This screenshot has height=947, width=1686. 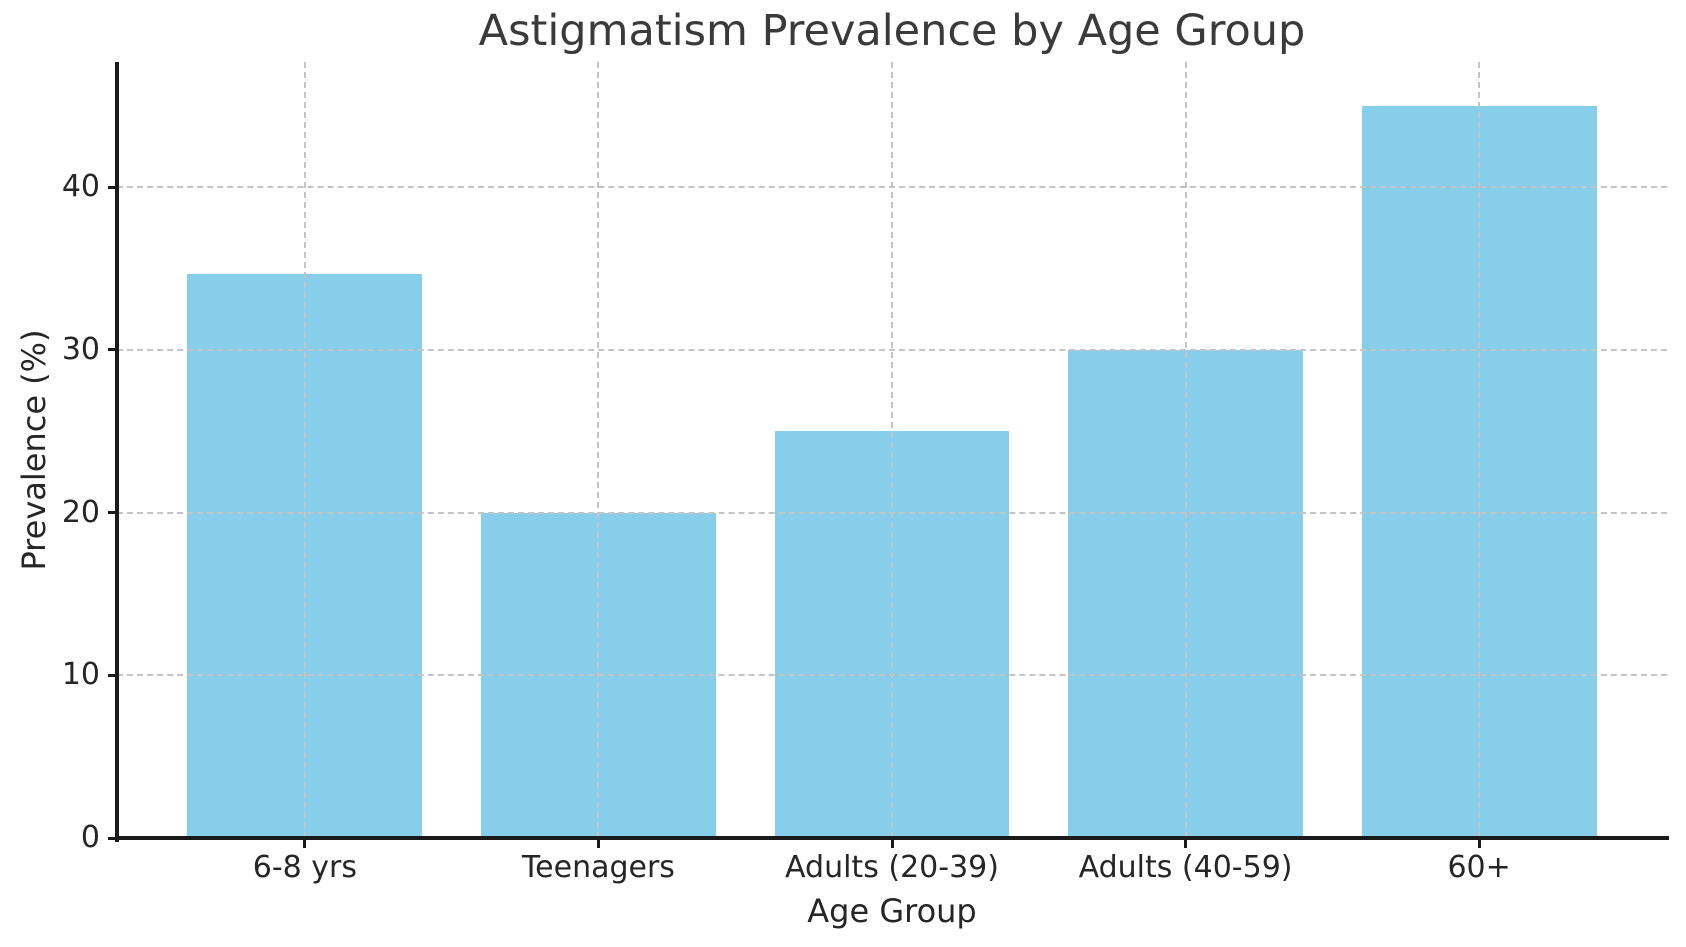 I want to click on chart-title: Astigmatism Prevalence by Age Group, so click(x=892, y=31).